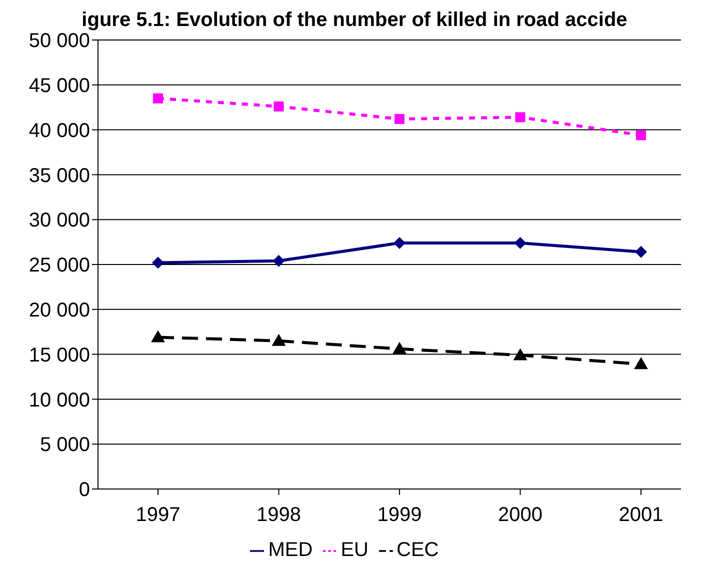 The image size is (709, 572). I want to click on x-tick-label: 2000, so click(520, 515).